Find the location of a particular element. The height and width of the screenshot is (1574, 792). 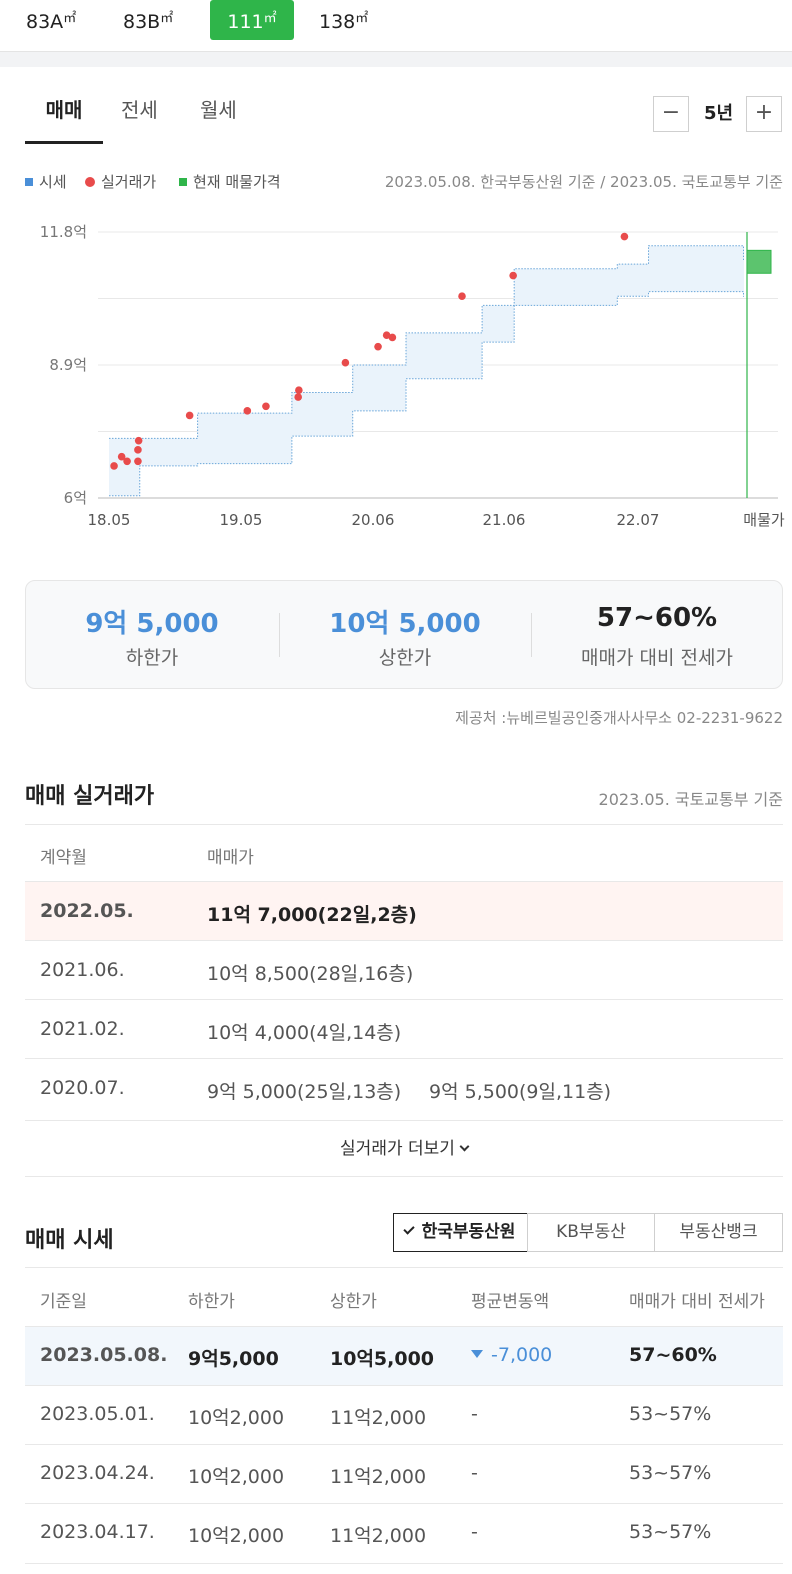

period-plus-button: + is located at coordinates (764, 114).